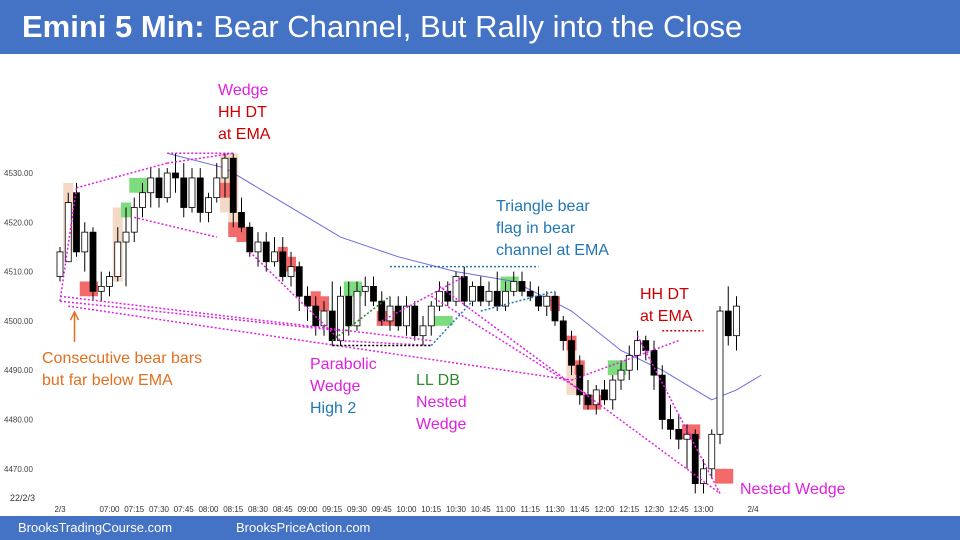  I want to click on annotation-parabolic-line3: High 2, so click(333, 408).